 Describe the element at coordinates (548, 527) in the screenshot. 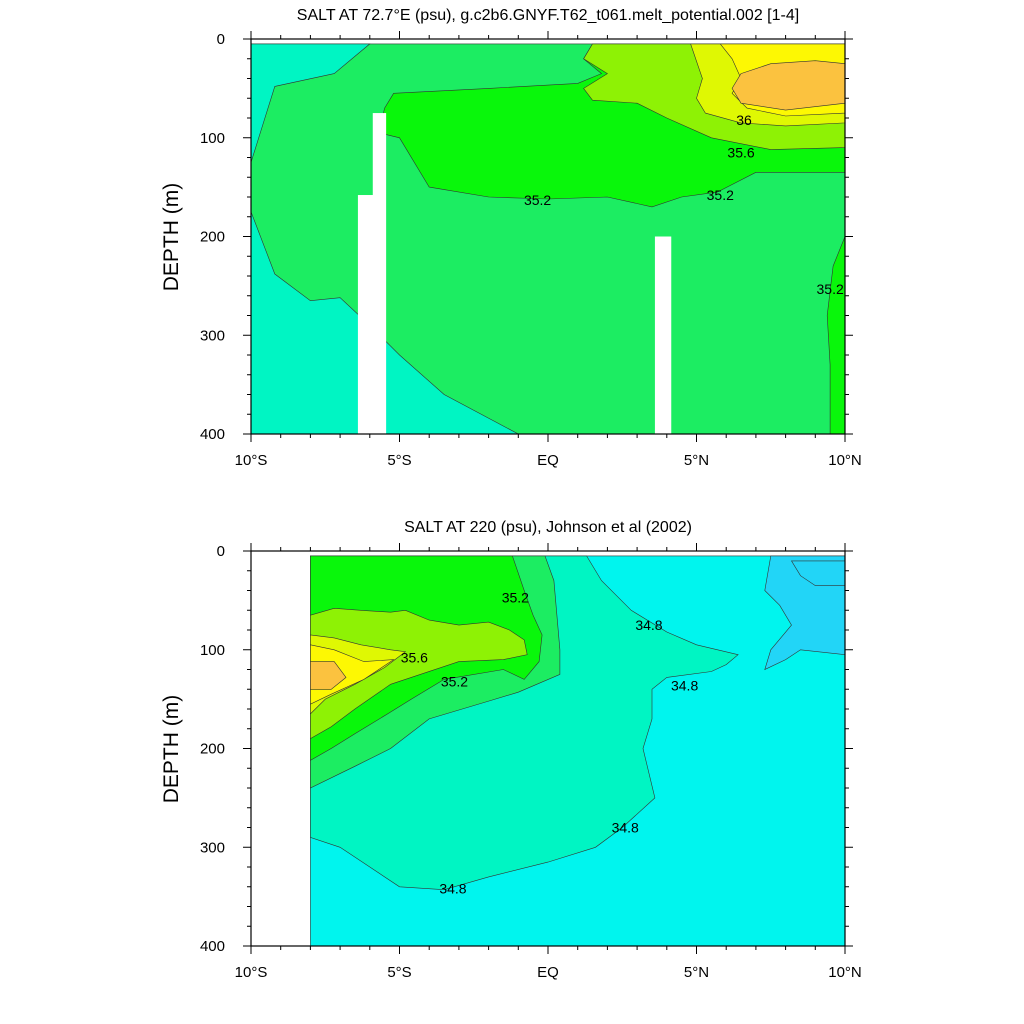

I see `panel-title: SALT AT 220 (psu), Johnson et al (2002)` at that location.